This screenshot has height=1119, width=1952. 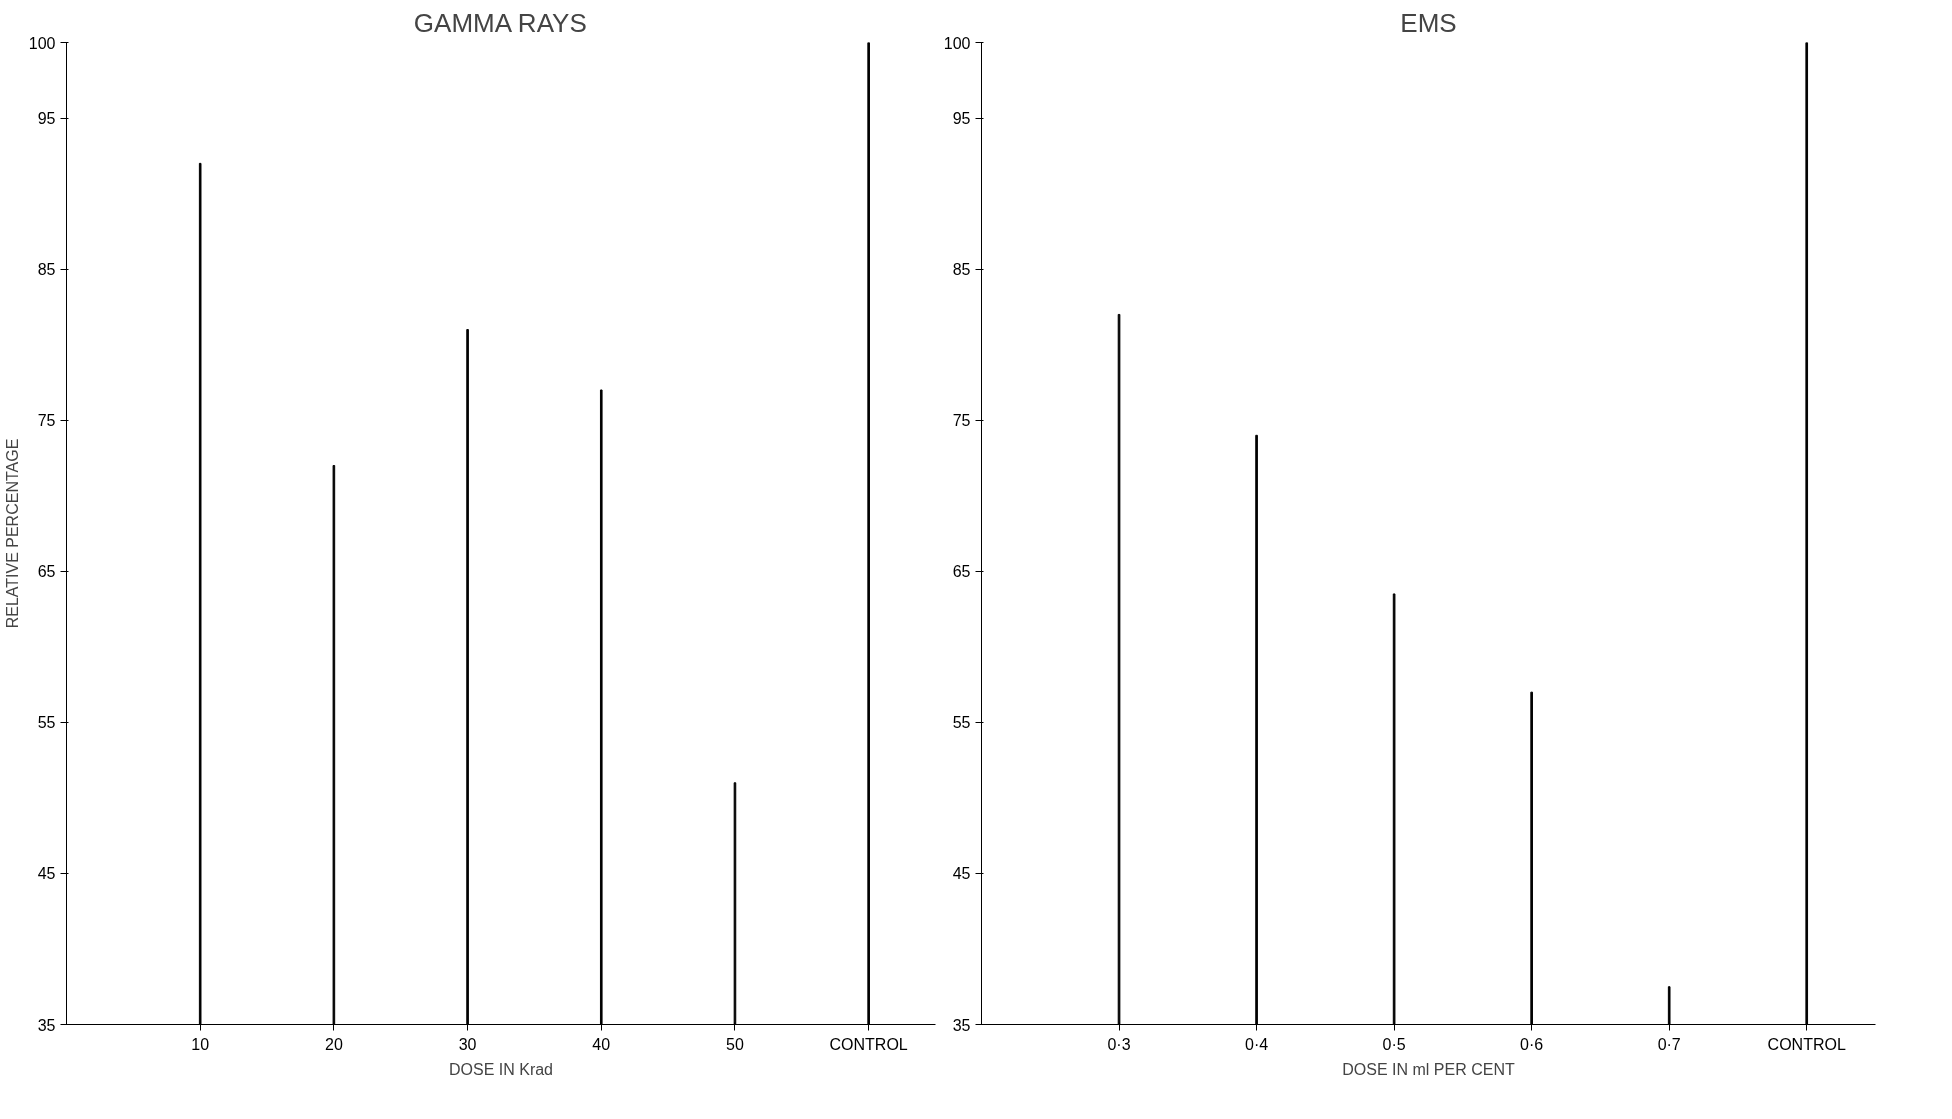 I want to click on x-tick-label: 0·7, so click(x=1669, y=1044).